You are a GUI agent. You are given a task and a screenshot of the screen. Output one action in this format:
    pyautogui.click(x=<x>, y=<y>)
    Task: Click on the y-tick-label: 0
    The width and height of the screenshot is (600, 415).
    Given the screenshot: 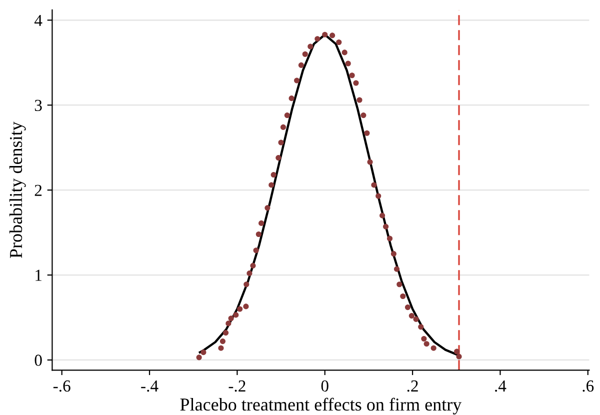 What is the action you would take?
    pyautogui.click(x=38, y=360)
    